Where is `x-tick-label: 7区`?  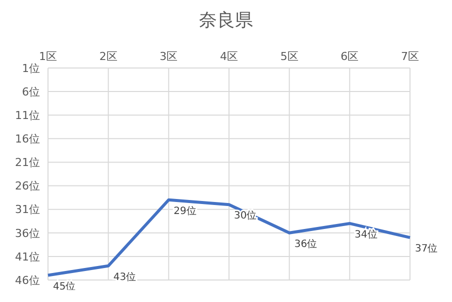 x-tick-label: 7区 is located at coordinates (410, 56).